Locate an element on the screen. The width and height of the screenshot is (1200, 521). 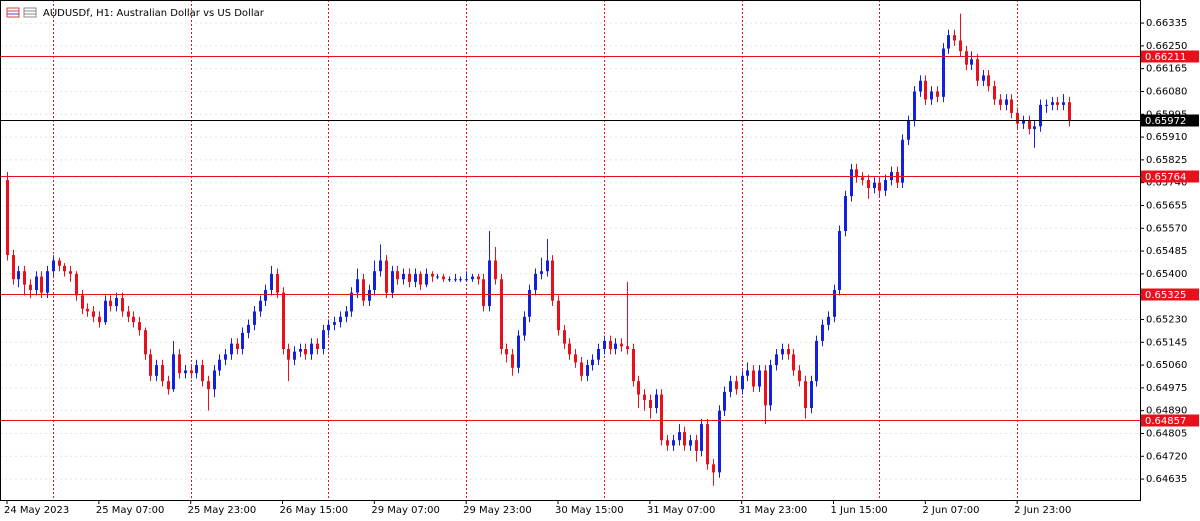
price-level-tag is located at coordinates (1170, 120).